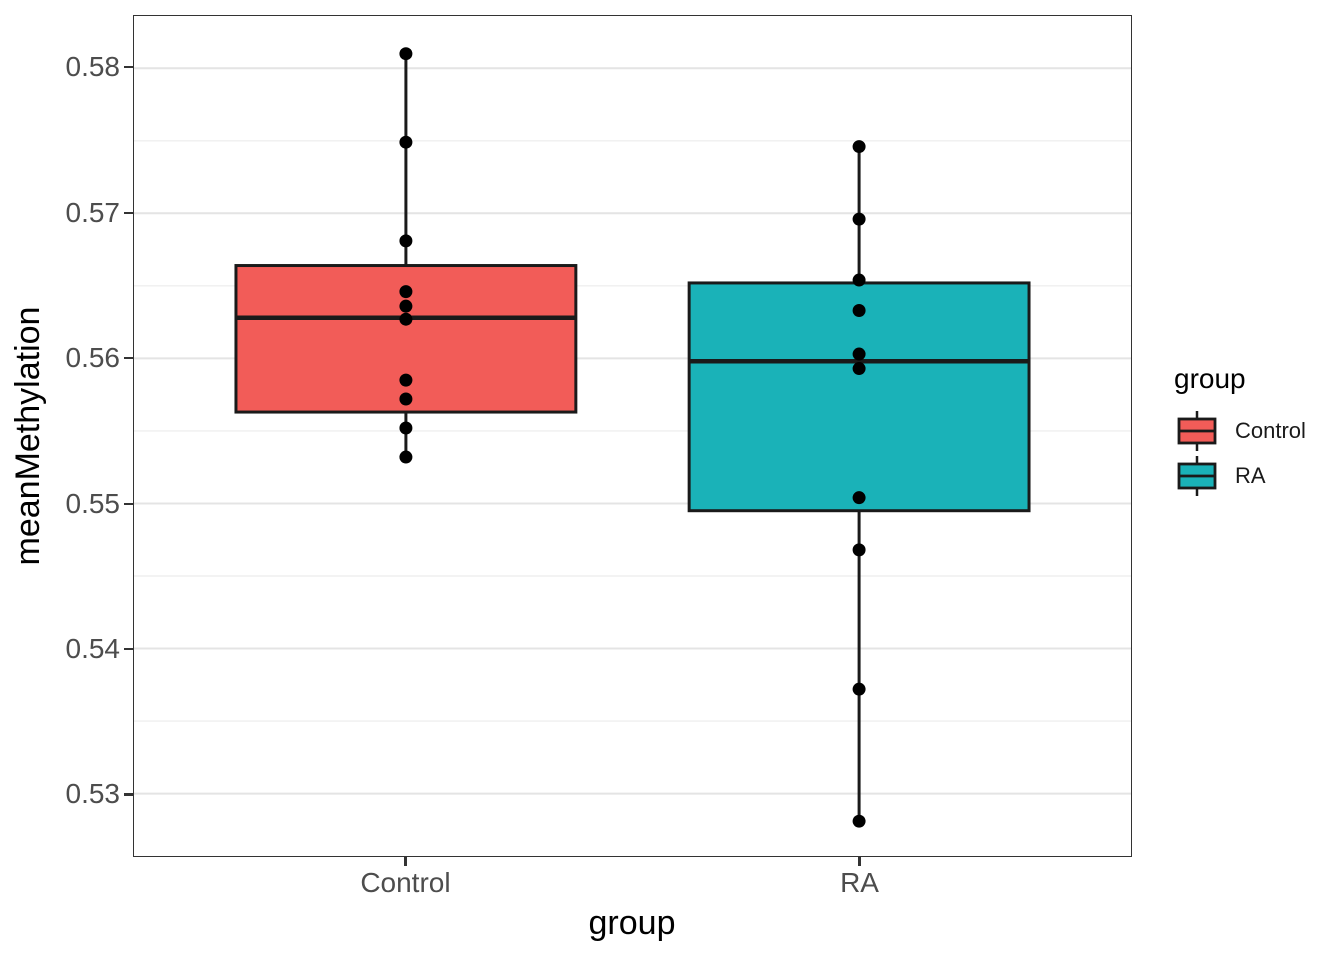  Describe the element at coordinates (632, 923) in the screenshot. I see `x-axis-title: group` at that location.